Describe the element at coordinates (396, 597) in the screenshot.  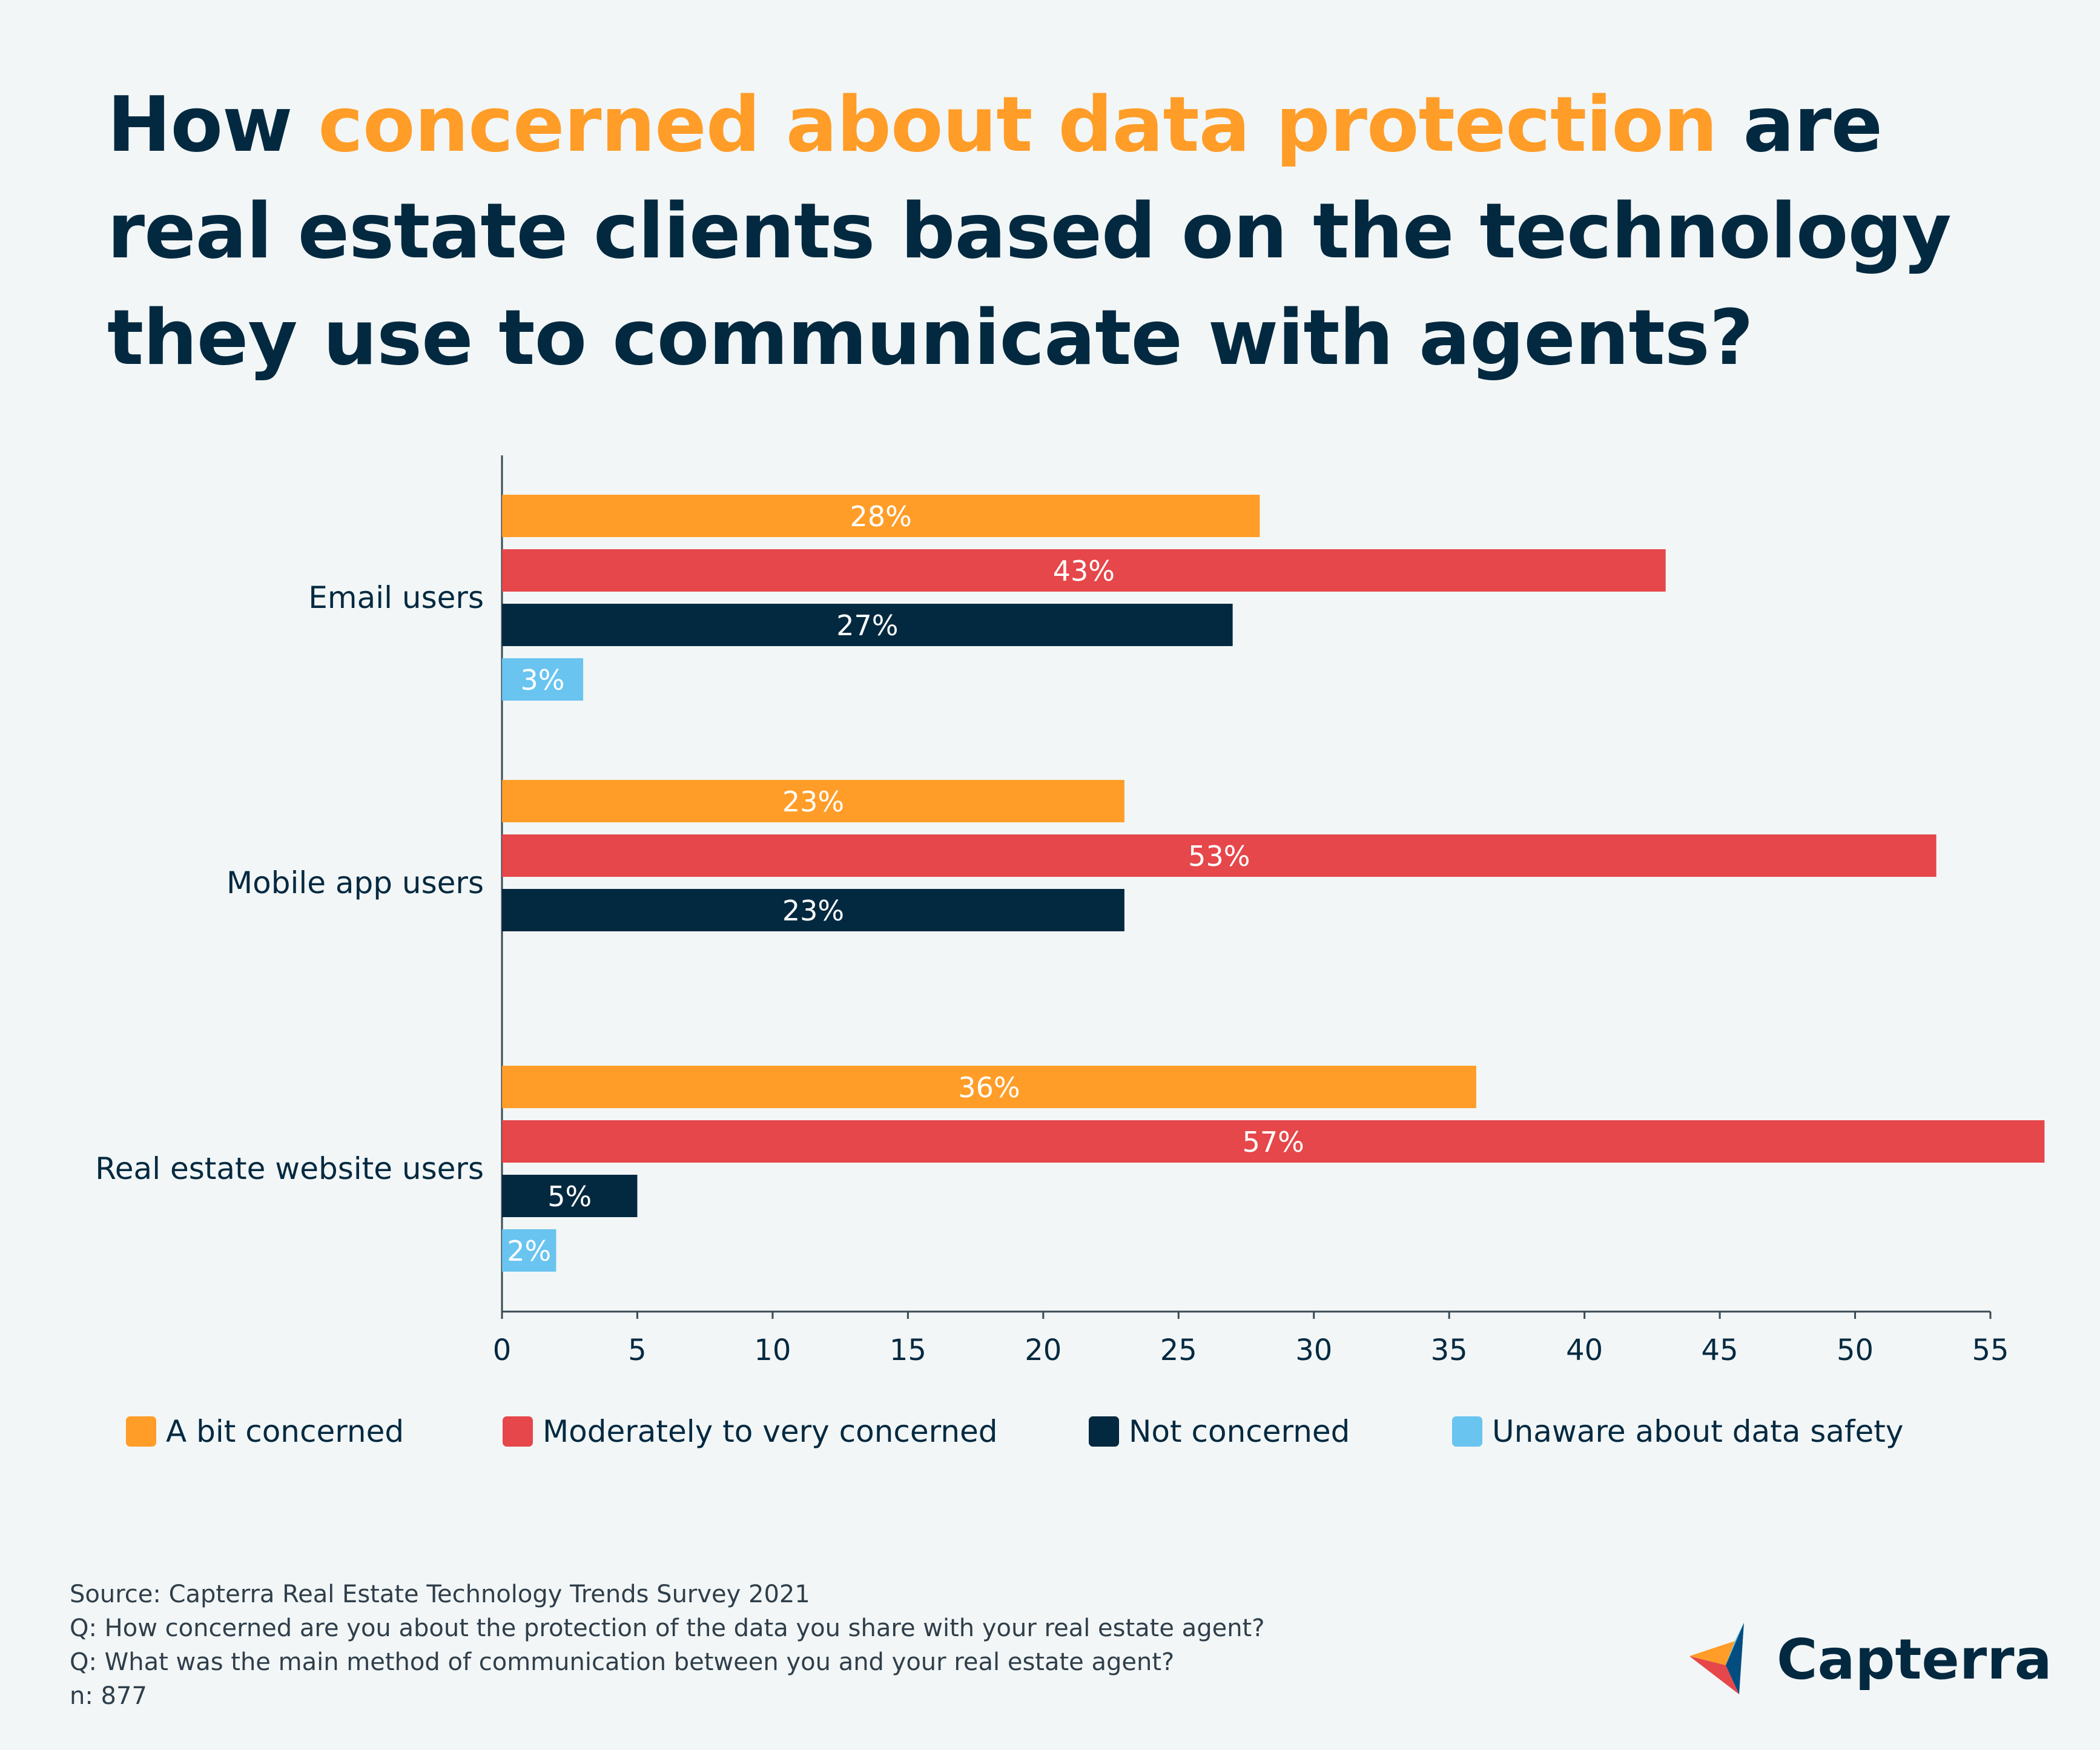
I see `category-label: Email users` at that location.